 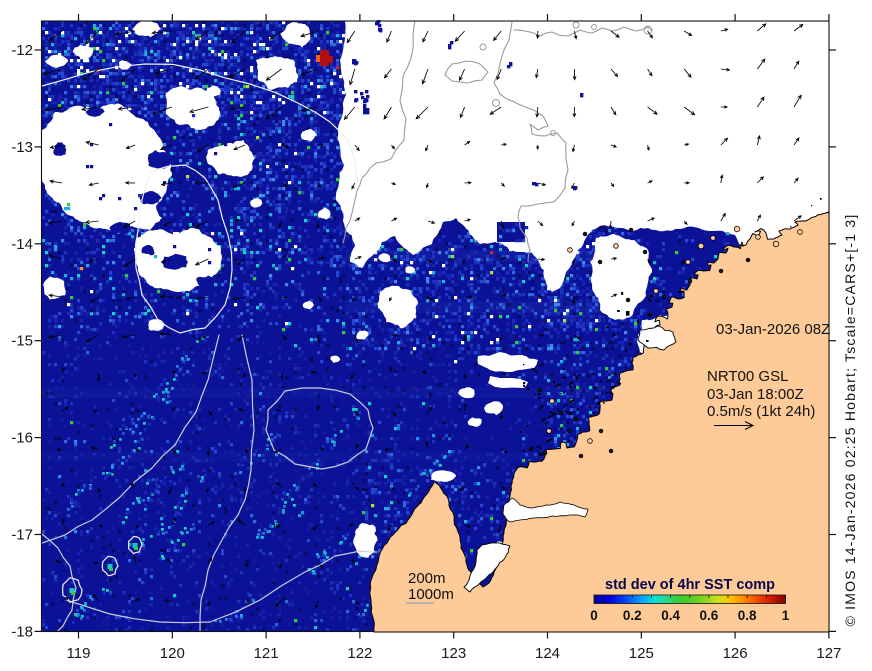 I want to click on svg-text: std dev of 4hr SST comp, so click(x=690, y=585).